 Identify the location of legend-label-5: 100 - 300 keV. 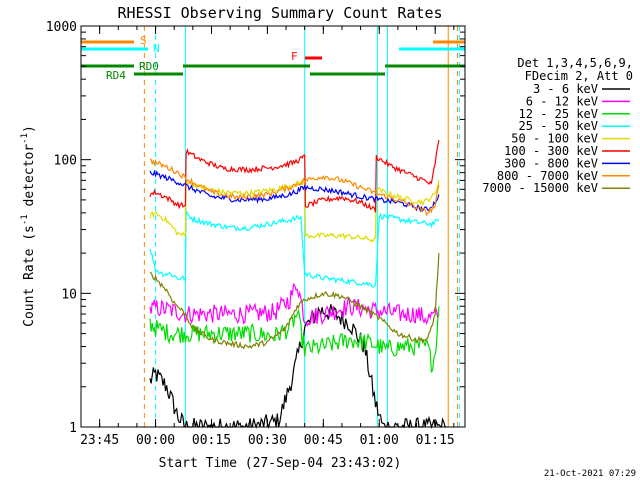
(551, 151).